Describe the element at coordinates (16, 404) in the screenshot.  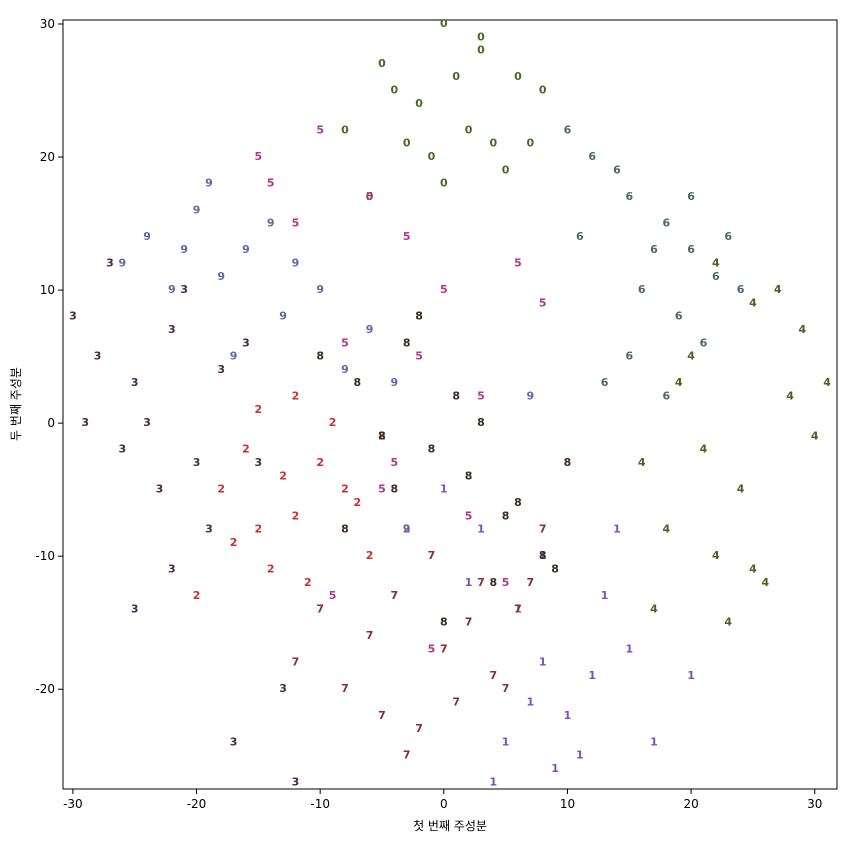
I see `y-axis-label: 두 번째 주성분` at that location.